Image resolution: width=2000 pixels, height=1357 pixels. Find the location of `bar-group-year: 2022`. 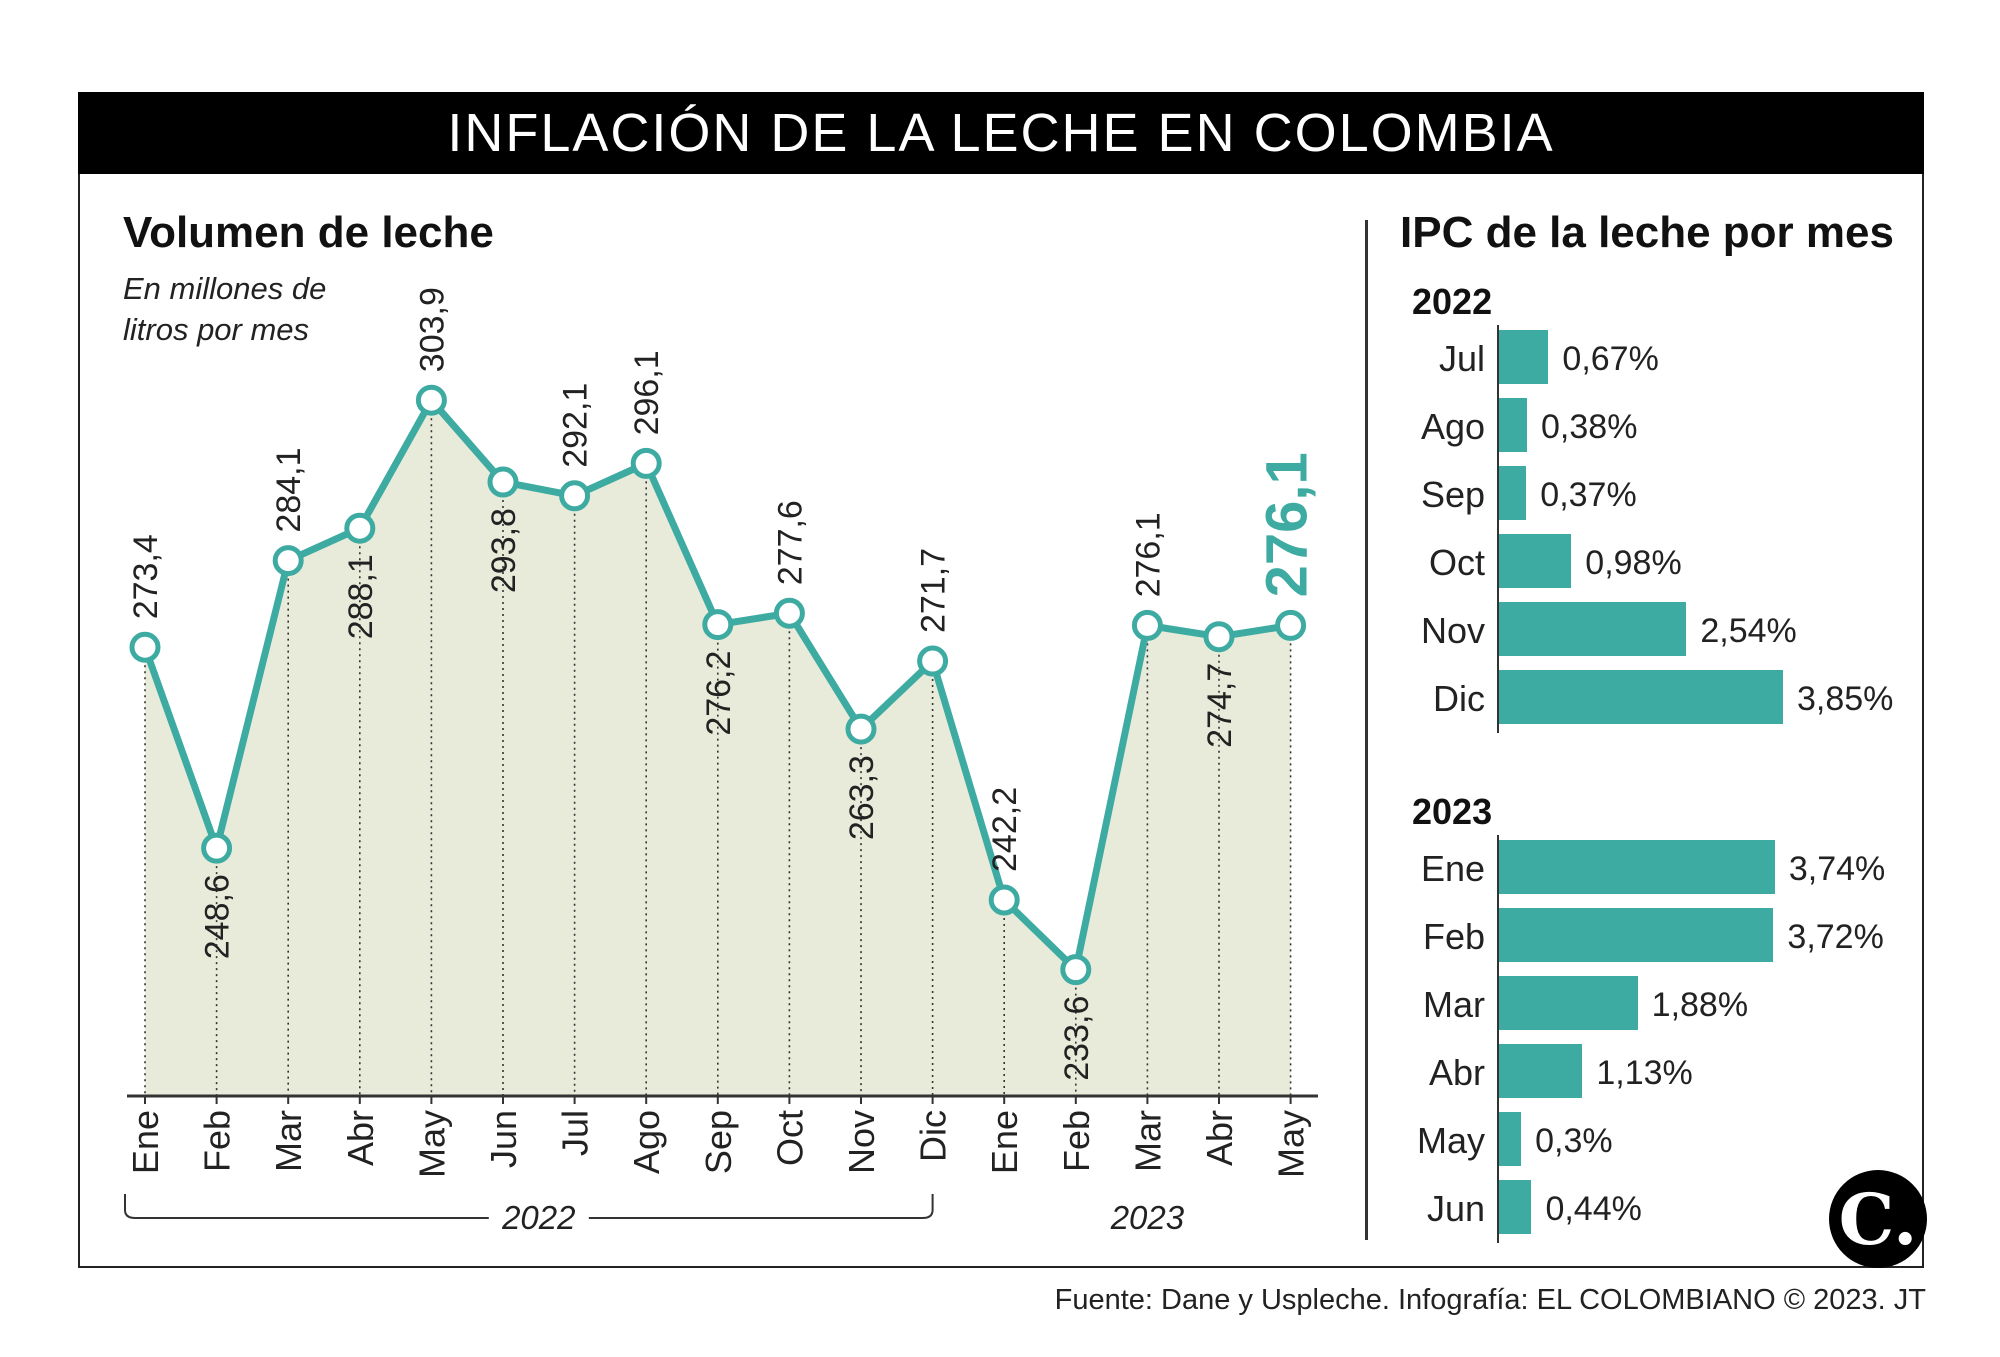

bar-group-year: 2022 is located at coordinates (1452, 301).